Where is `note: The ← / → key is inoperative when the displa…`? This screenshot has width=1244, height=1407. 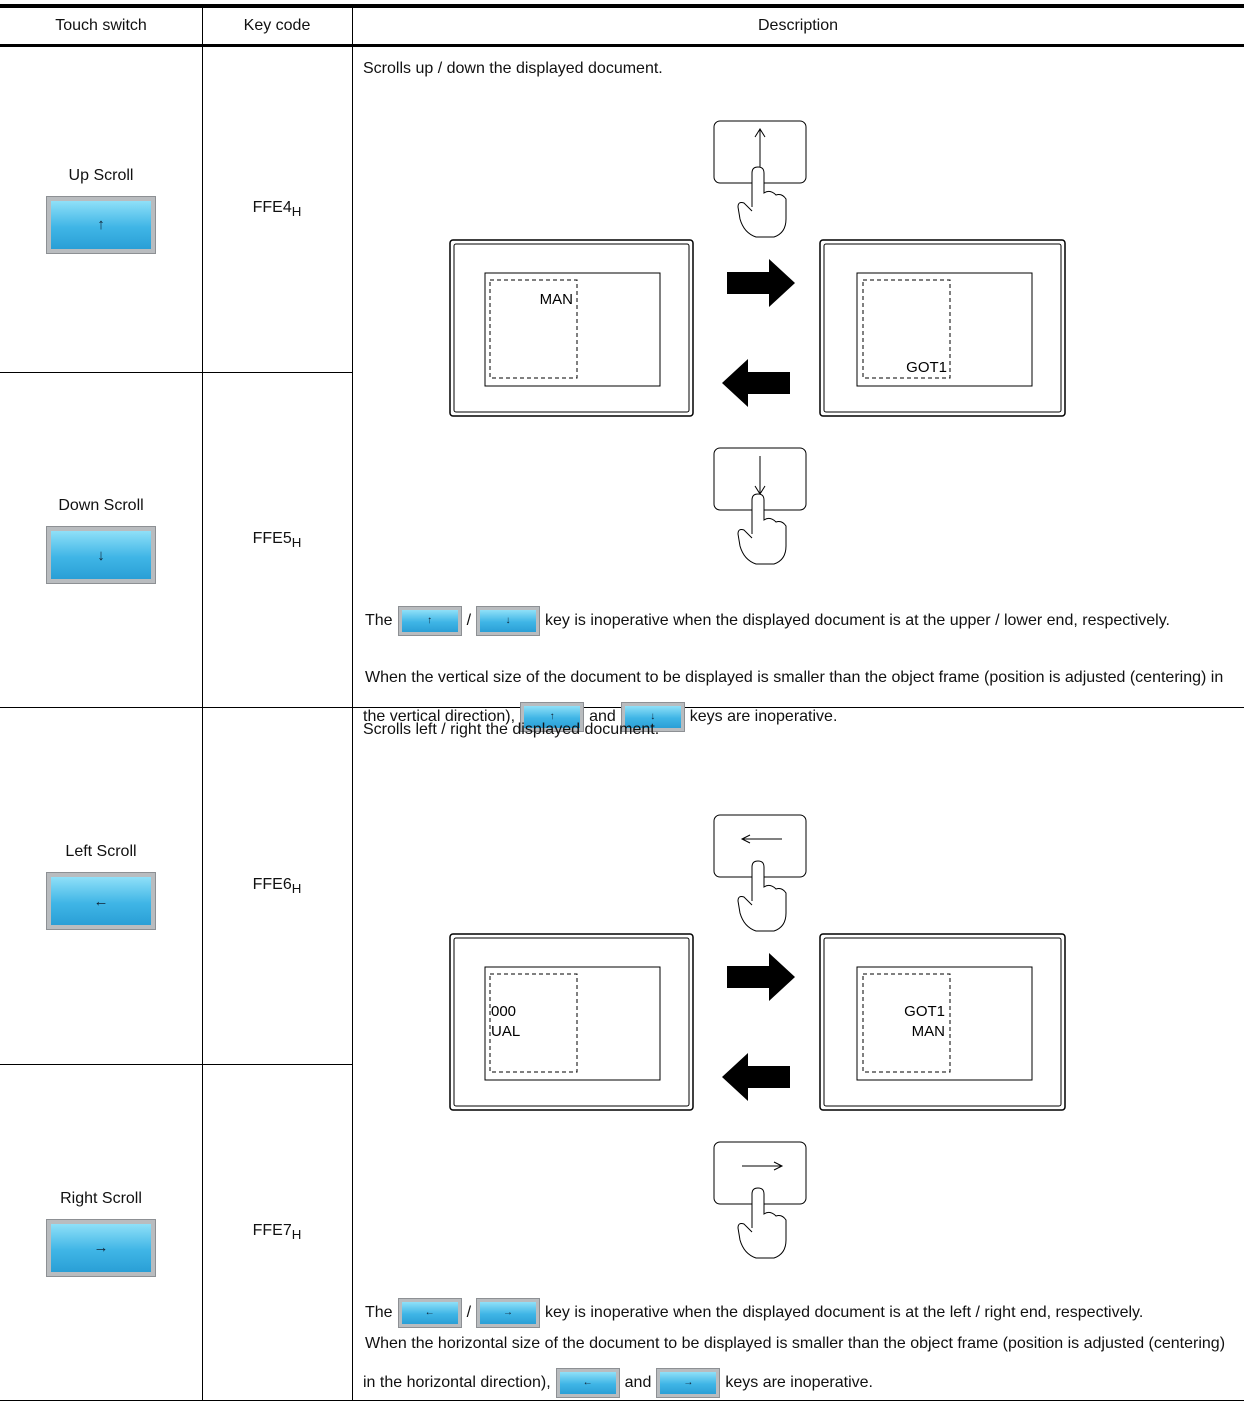 note: The ← / → key is inoperative when the displa… is located at coordinates (802, 1312).